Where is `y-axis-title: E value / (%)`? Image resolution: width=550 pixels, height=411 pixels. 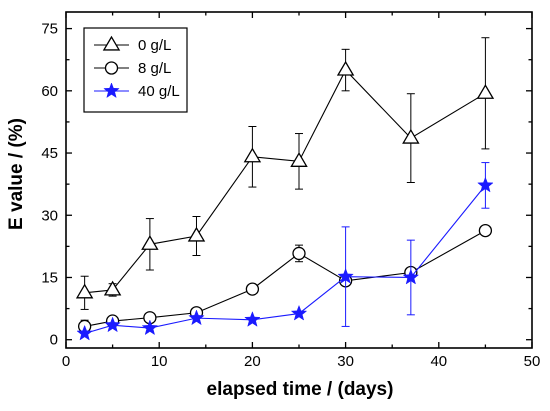
y-axis-title: E value / (%) is located at coordinates (16, 174).